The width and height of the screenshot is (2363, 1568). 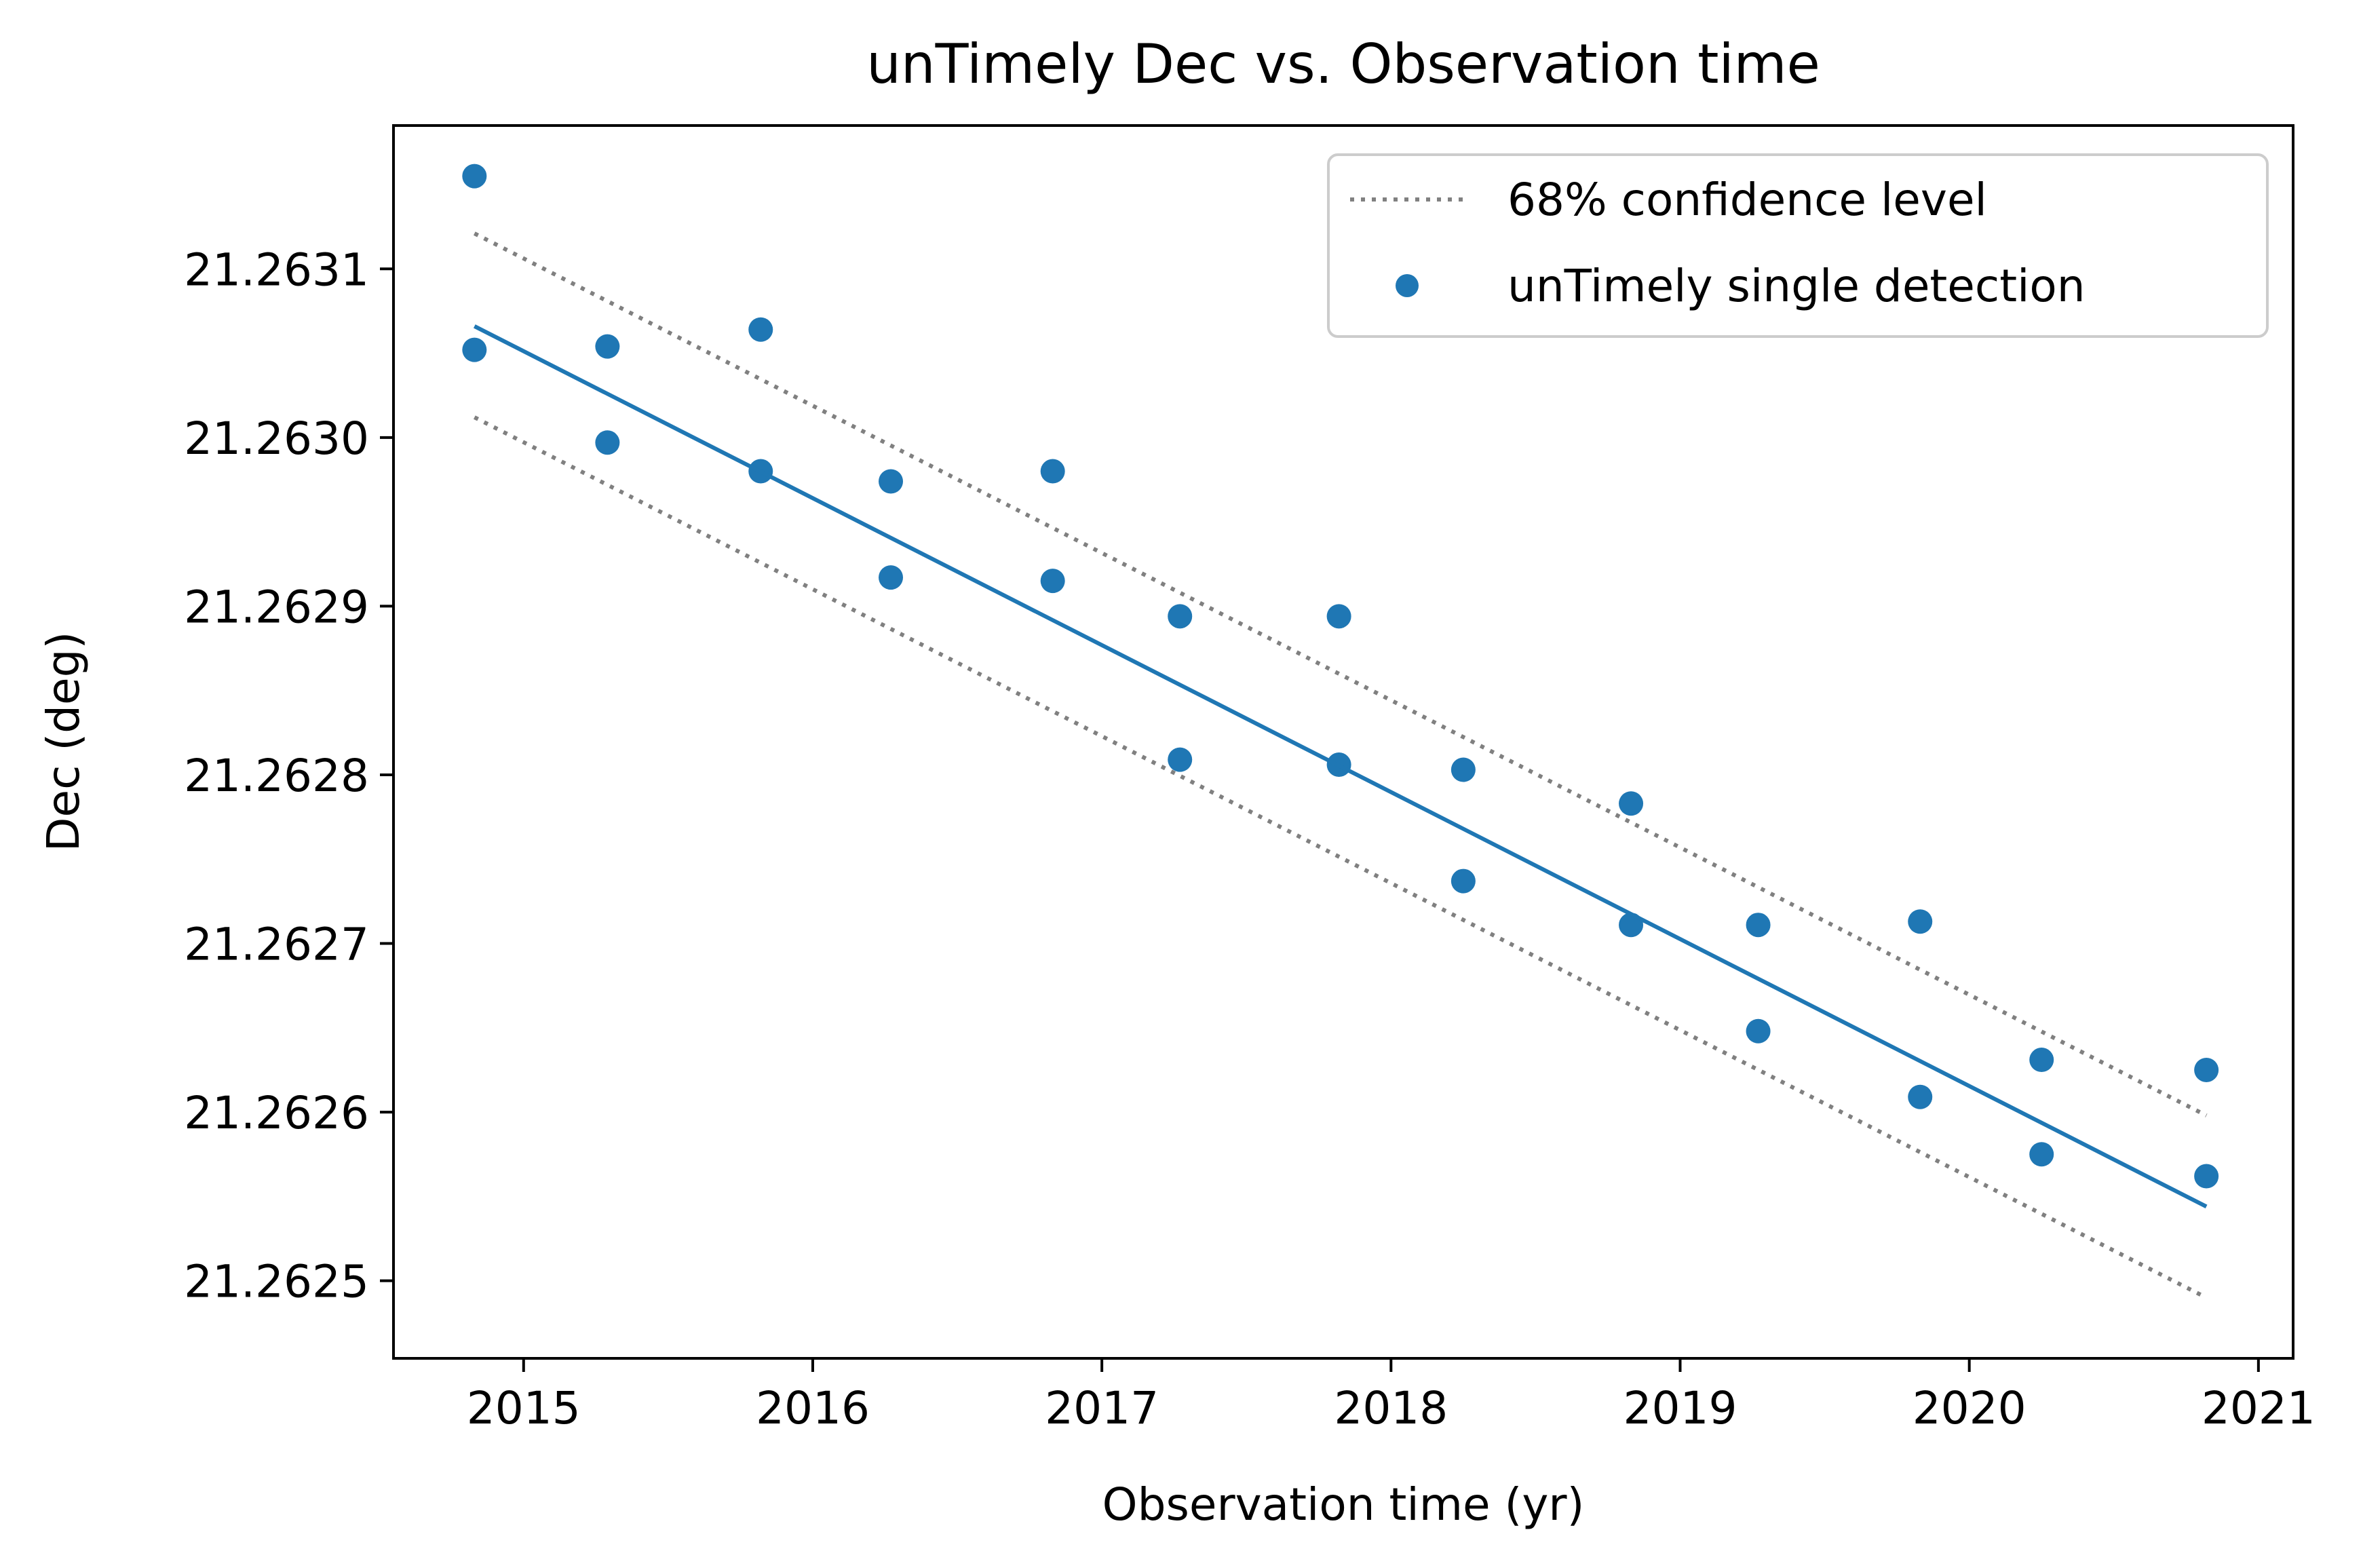 I want to click on x-tick-label: 2016, so click(x=813, y=1408).